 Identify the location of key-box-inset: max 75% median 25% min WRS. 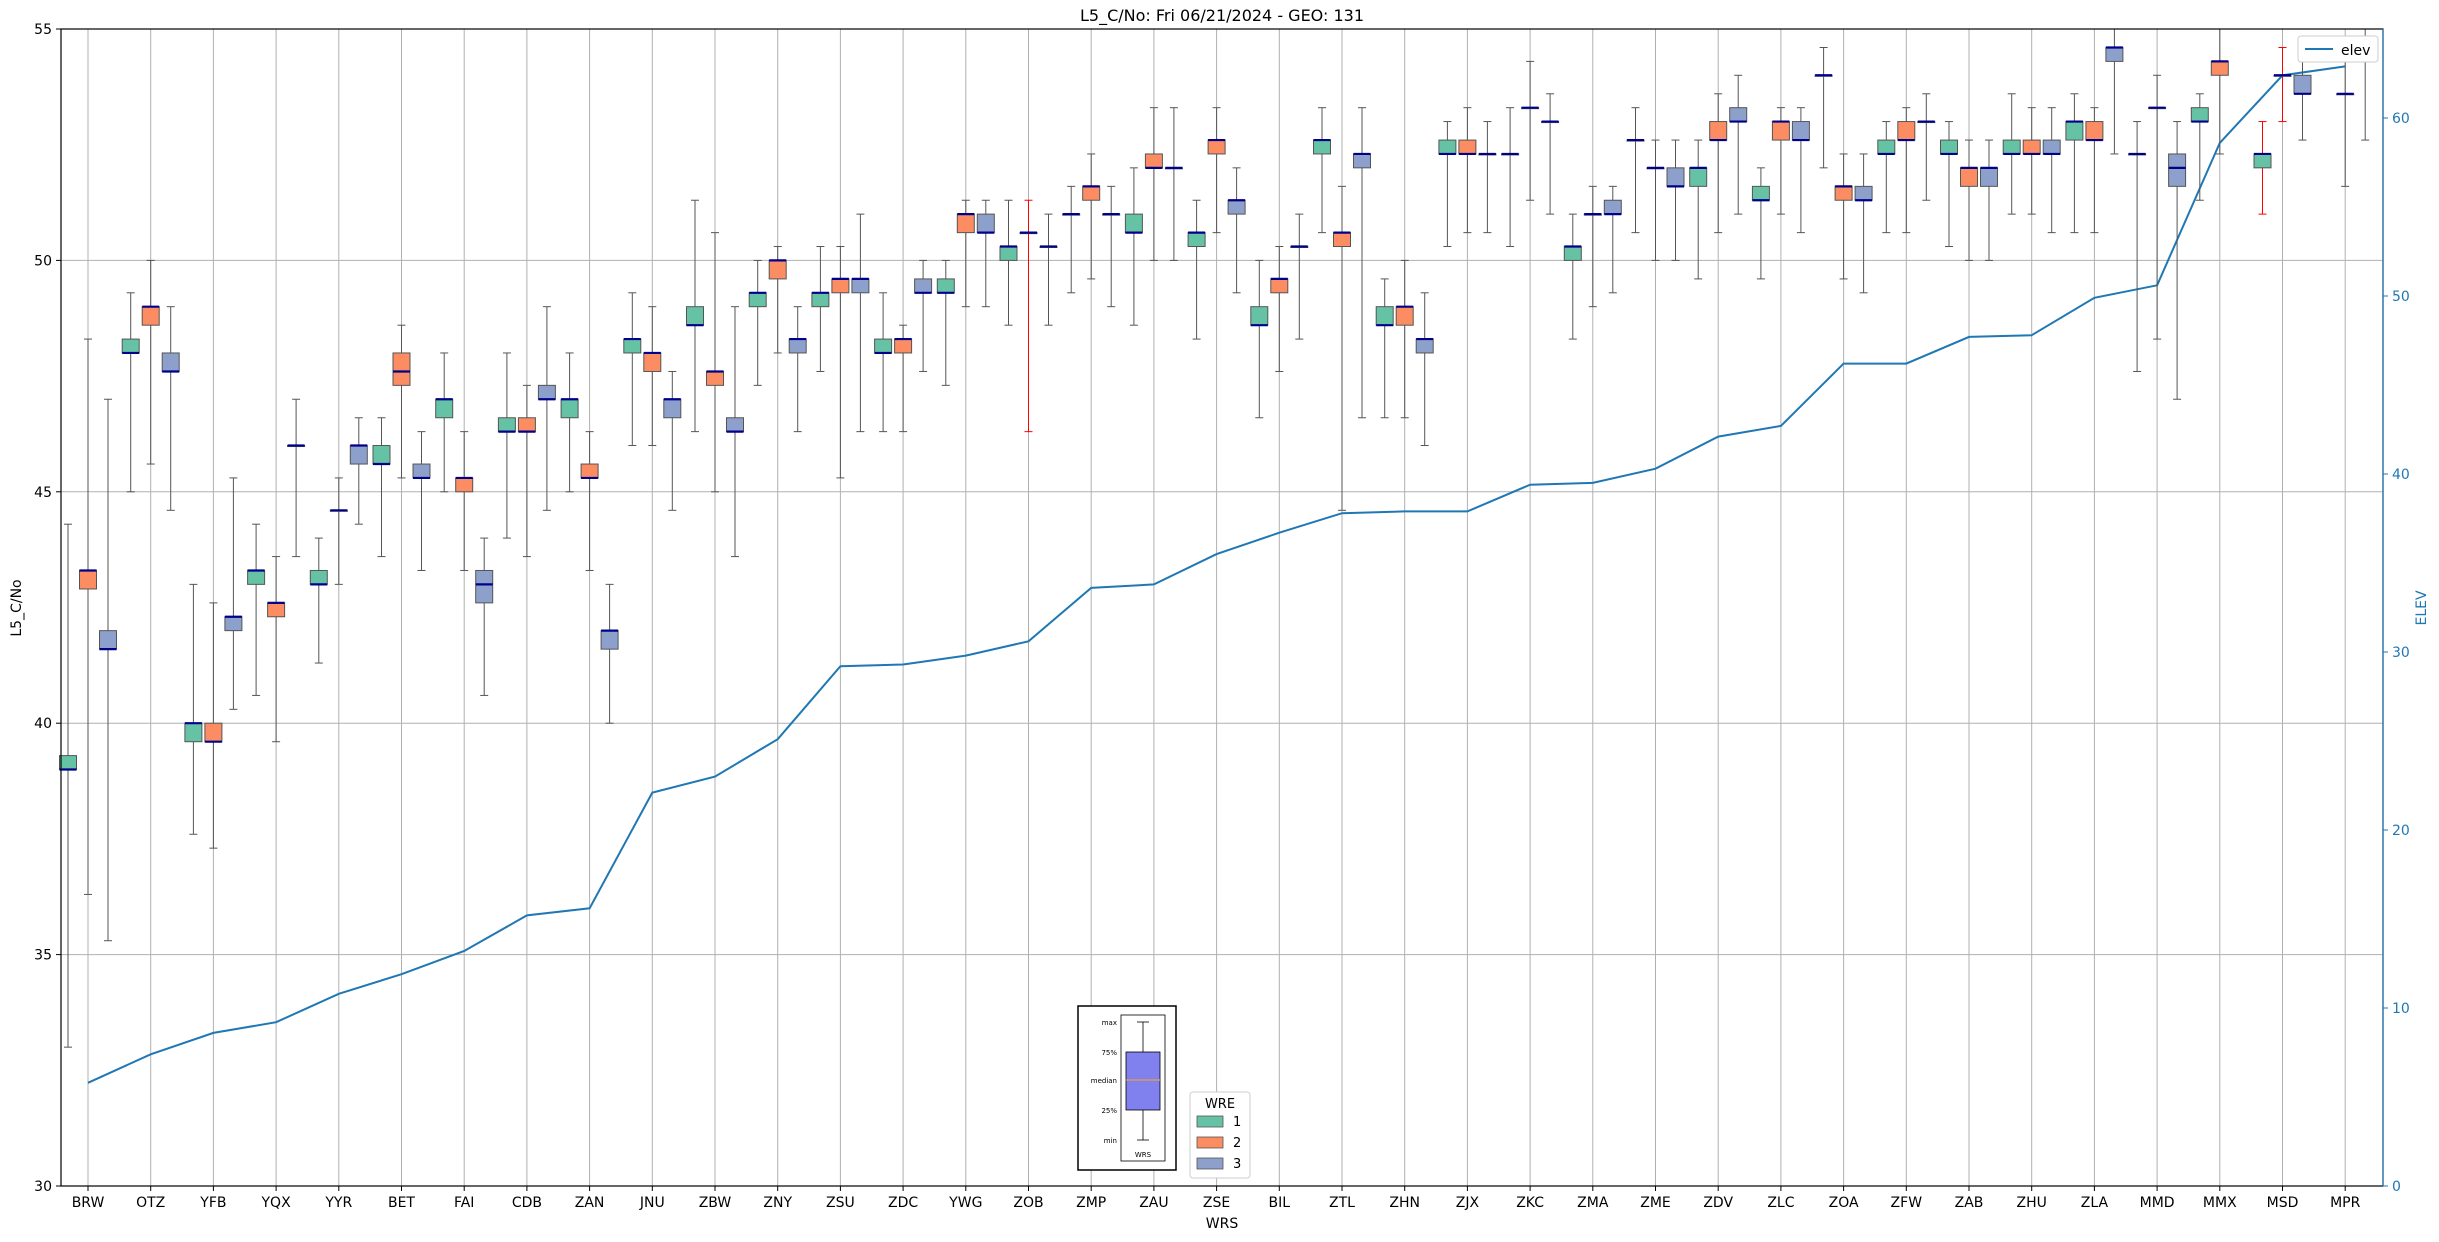
(1127, 1088).